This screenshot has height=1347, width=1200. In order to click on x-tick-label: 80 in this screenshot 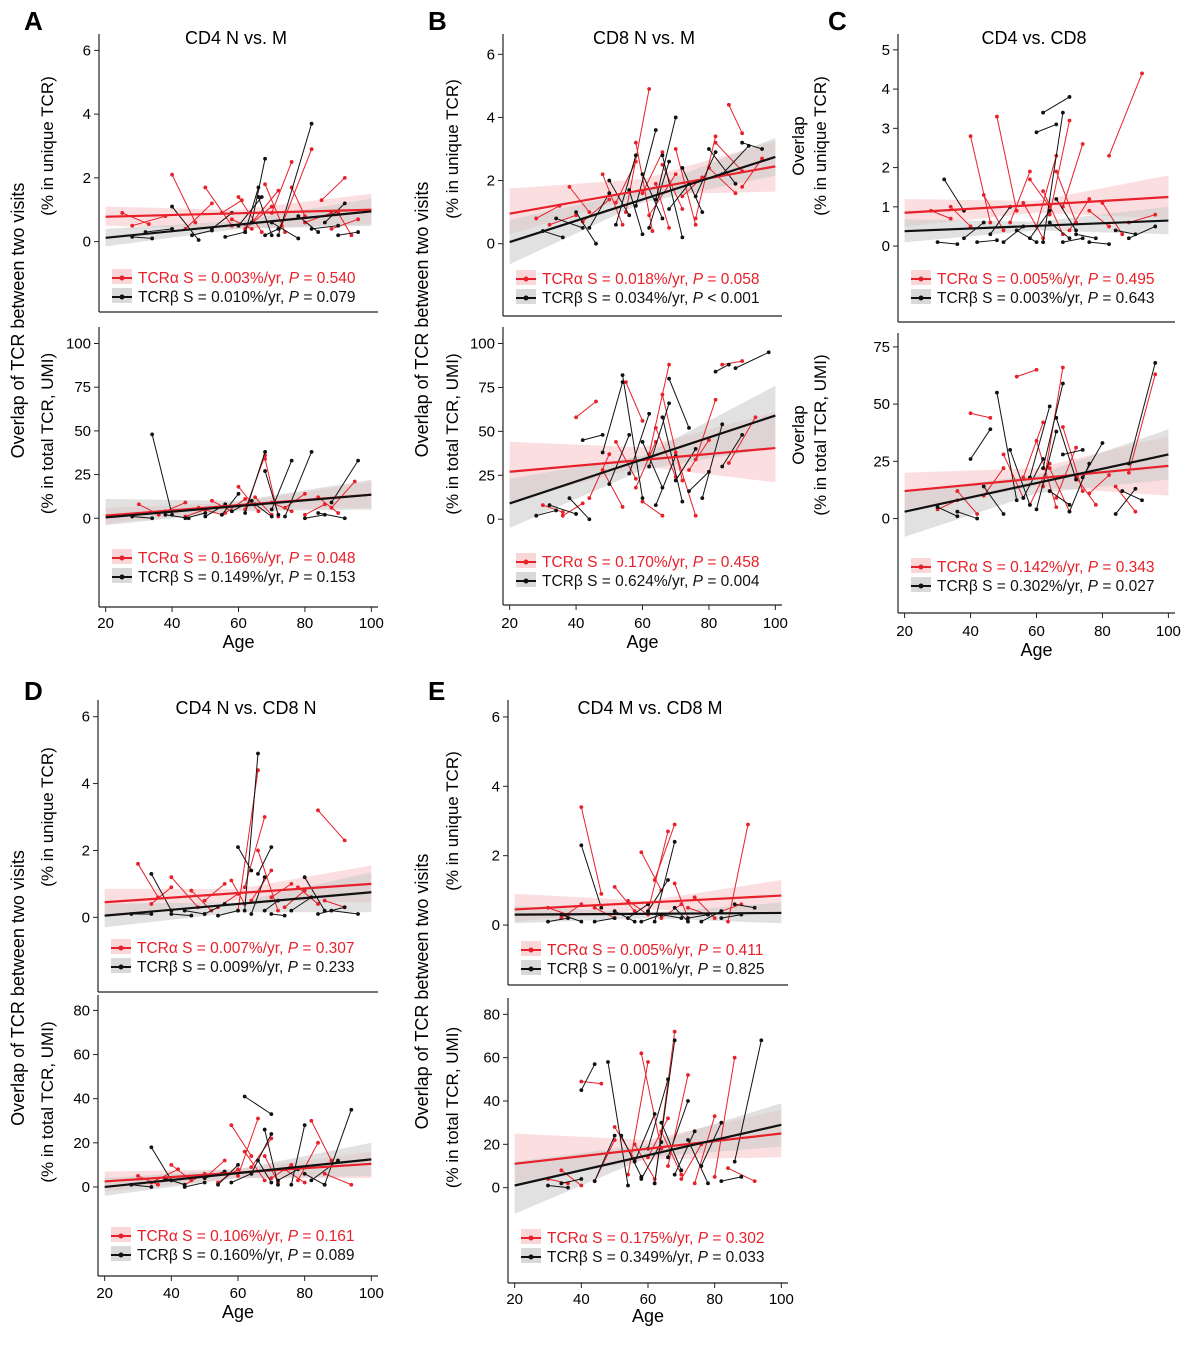, I will do `click(1102, 631)`.